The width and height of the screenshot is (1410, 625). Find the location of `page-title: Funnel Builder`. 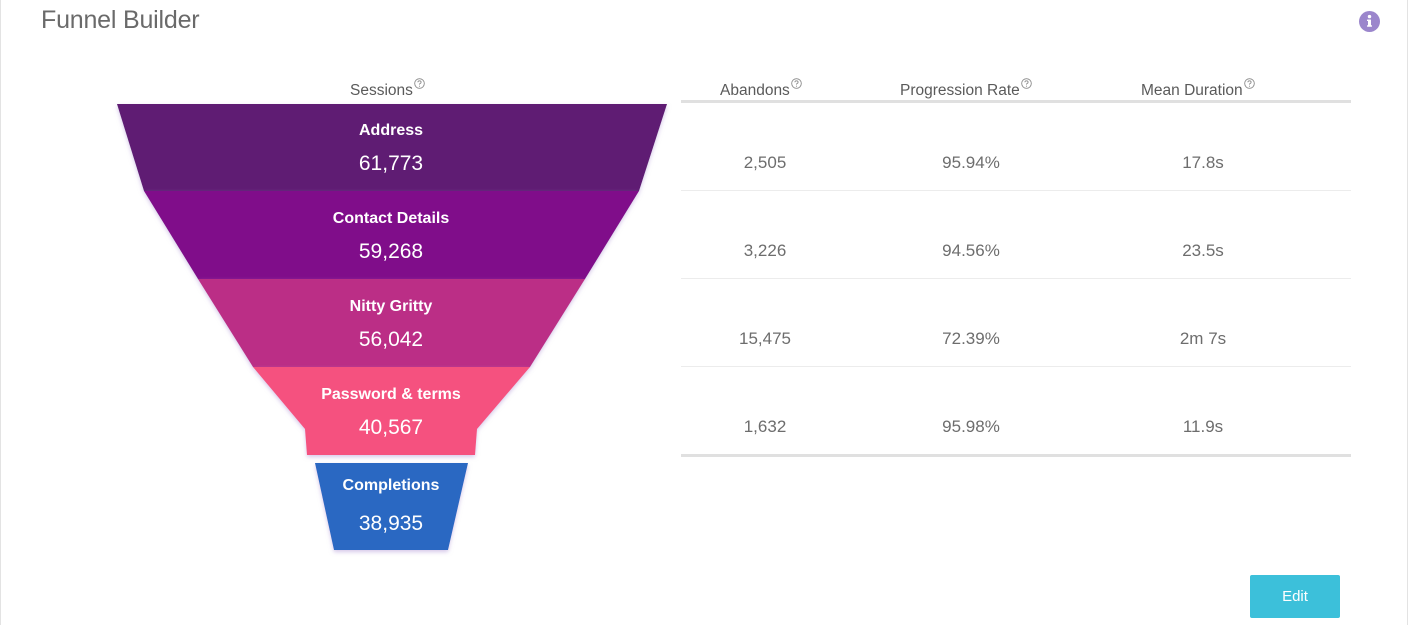

page-title: Funnel Builder is located at coordinates (120, 20).